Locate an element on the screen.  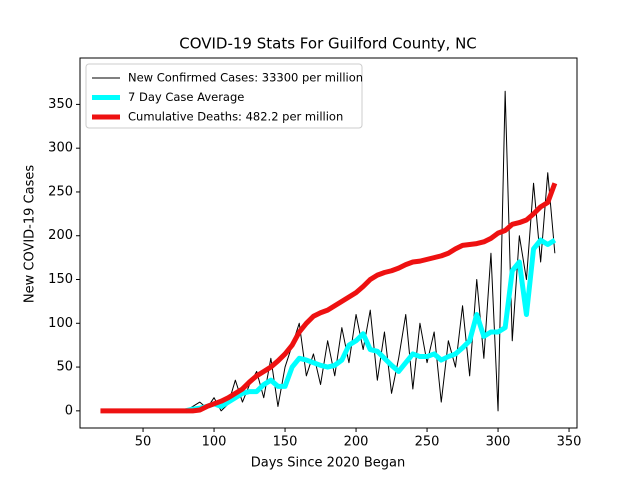
y-tick-label: 50 is located at coordinates (64, 367).